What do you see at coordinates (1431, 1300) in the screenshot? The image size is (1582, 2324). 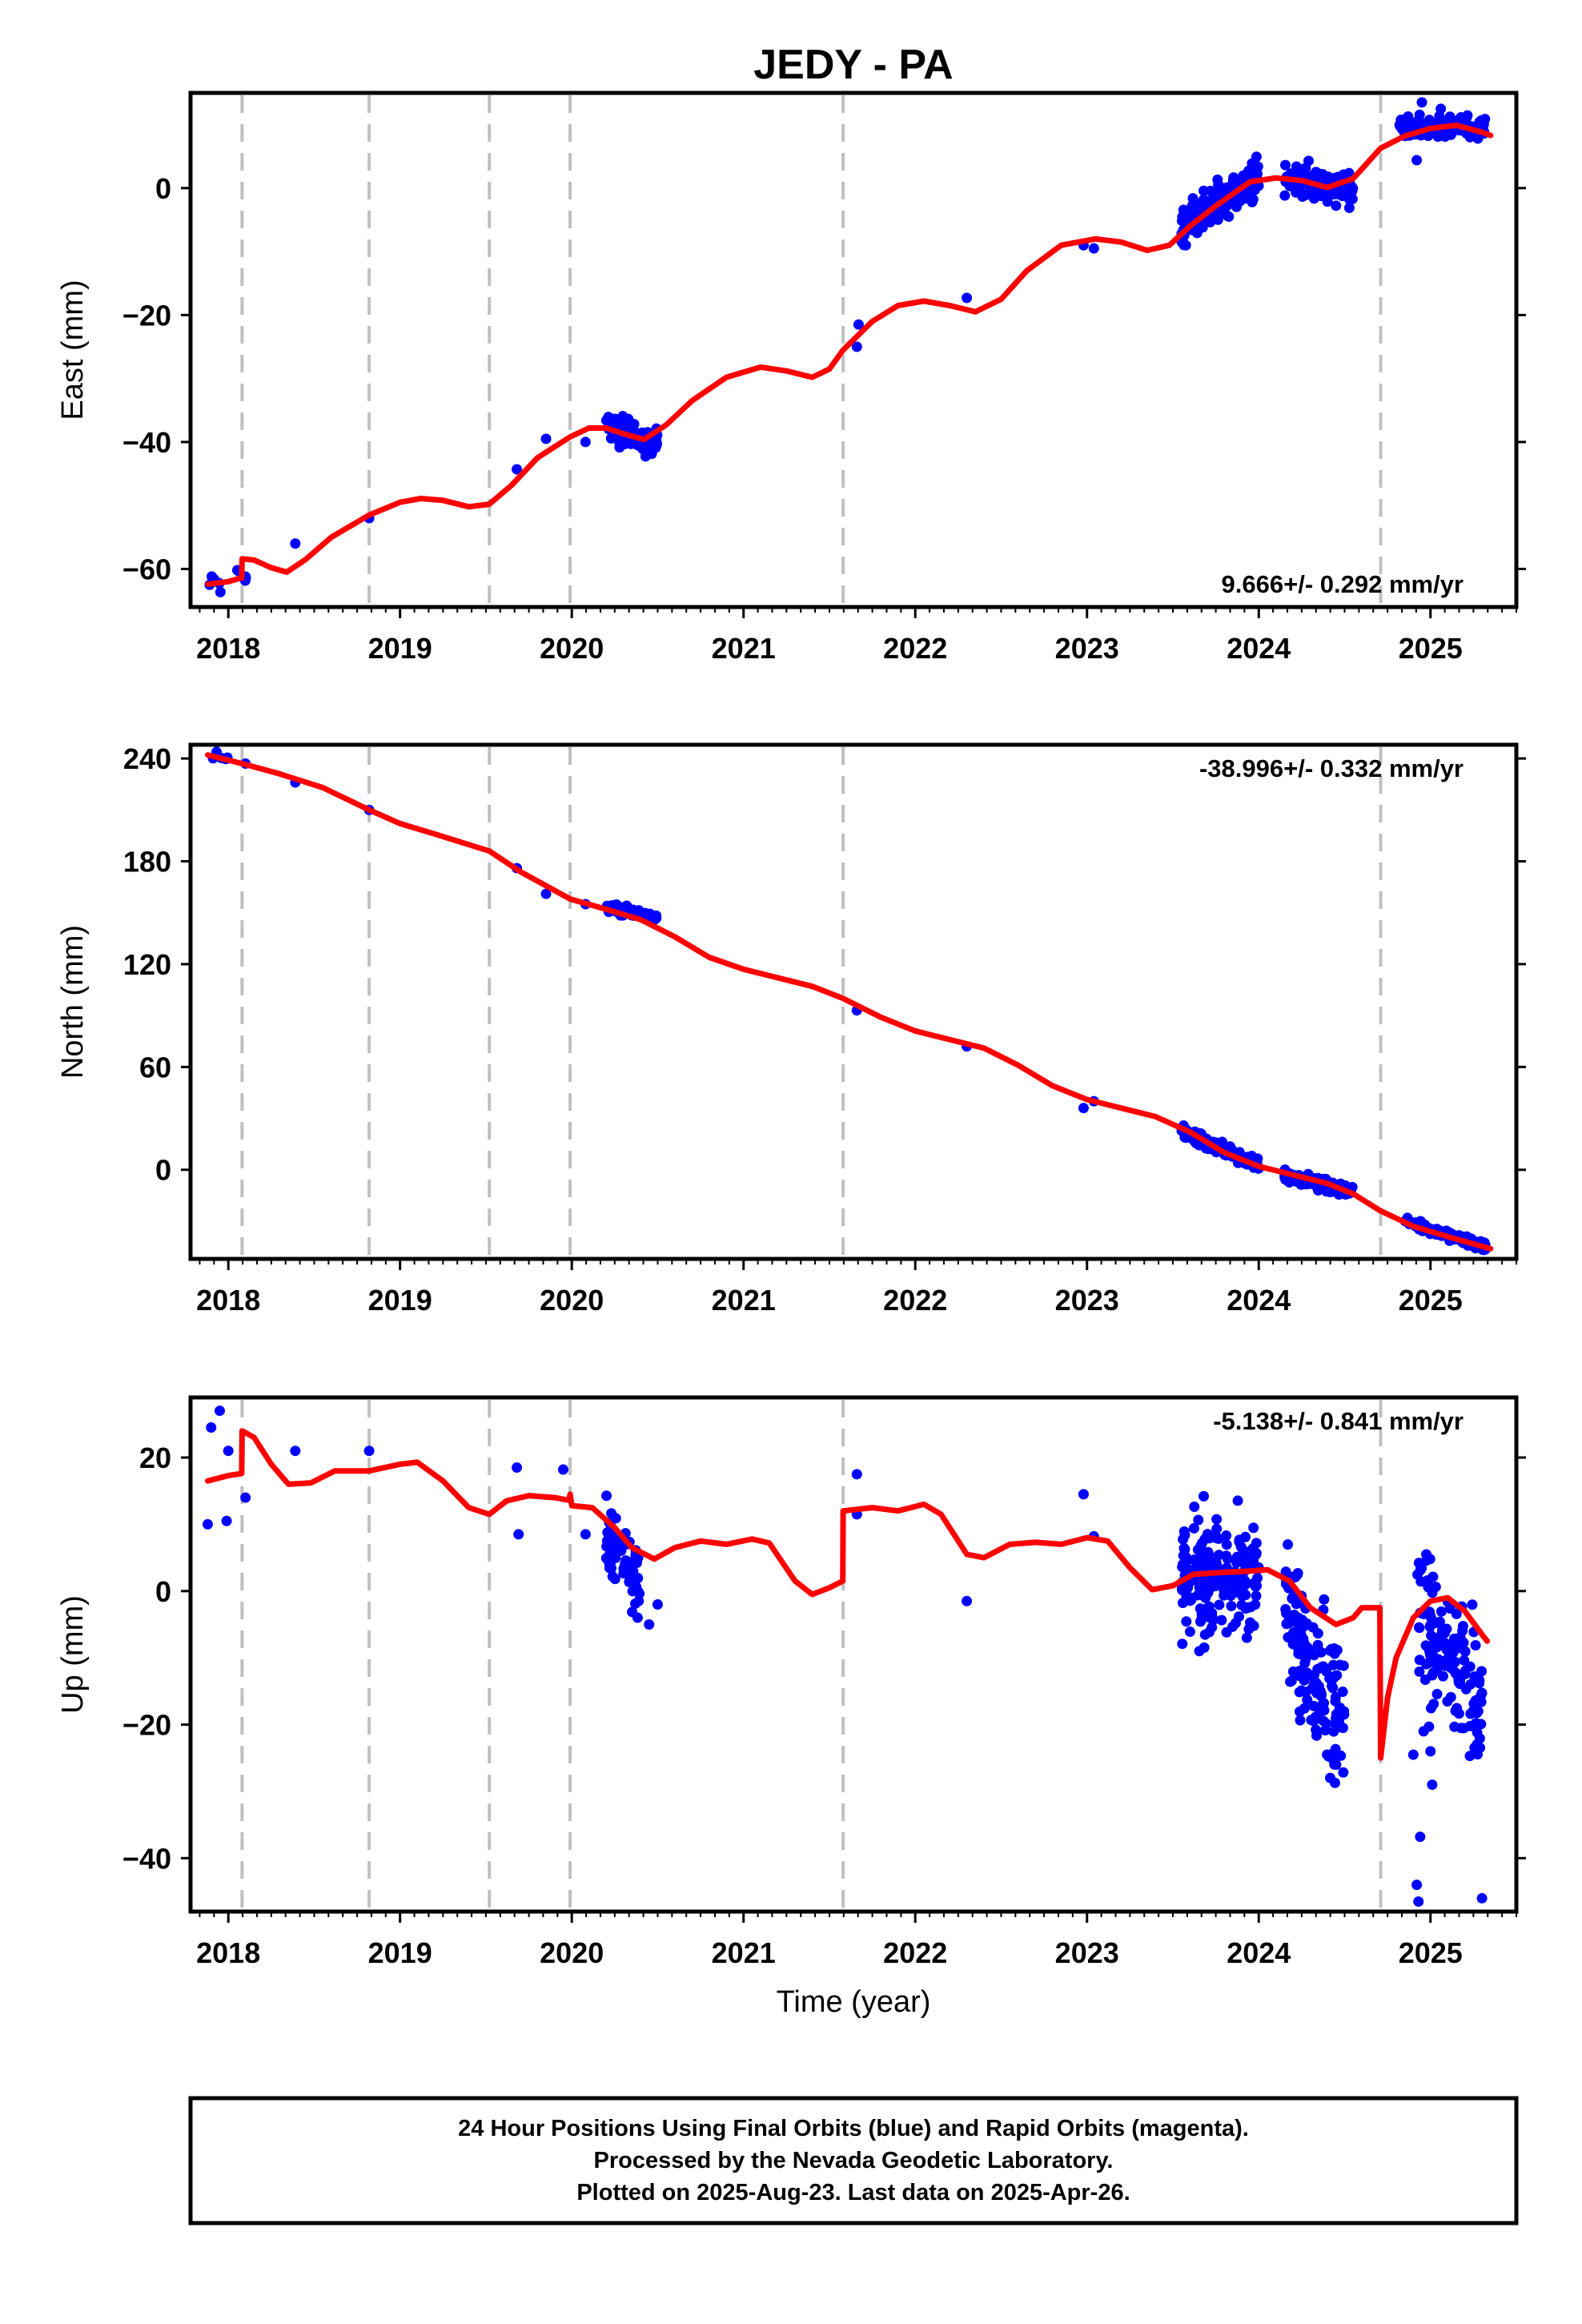 I see `x-tick-label: 2025` at bounding box center [1431, 1300].